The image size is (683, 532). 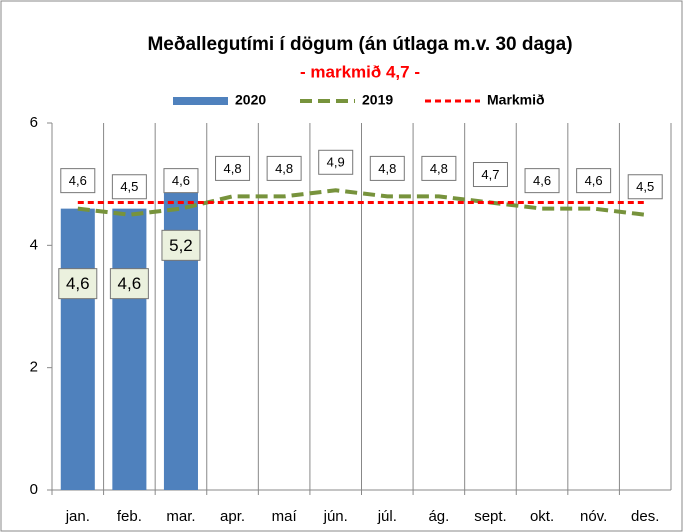 I want to click on data-label: 4,7, so click(x=490, y=174).